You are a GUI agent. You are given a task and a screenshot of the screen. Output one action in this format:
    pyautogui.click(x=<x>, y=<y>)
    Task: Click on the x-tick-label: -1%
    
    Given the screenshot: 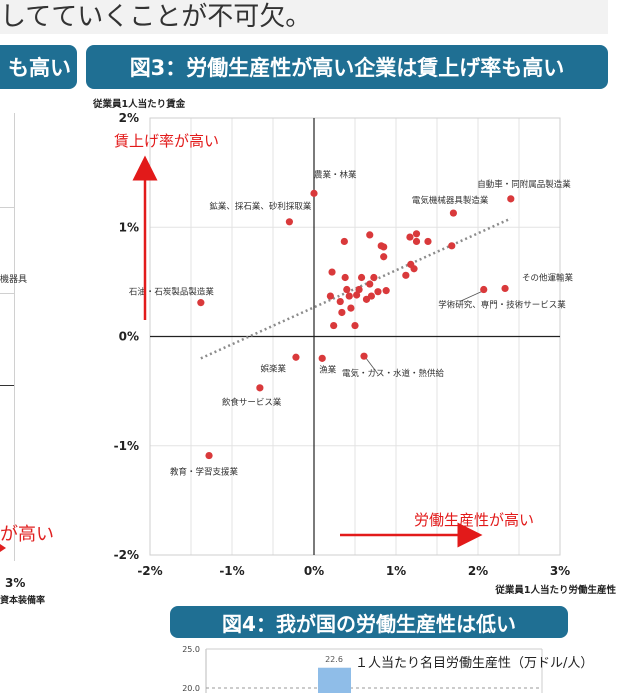 What is the action you would take?
    pyautogui.click(x=231, y=571)
    